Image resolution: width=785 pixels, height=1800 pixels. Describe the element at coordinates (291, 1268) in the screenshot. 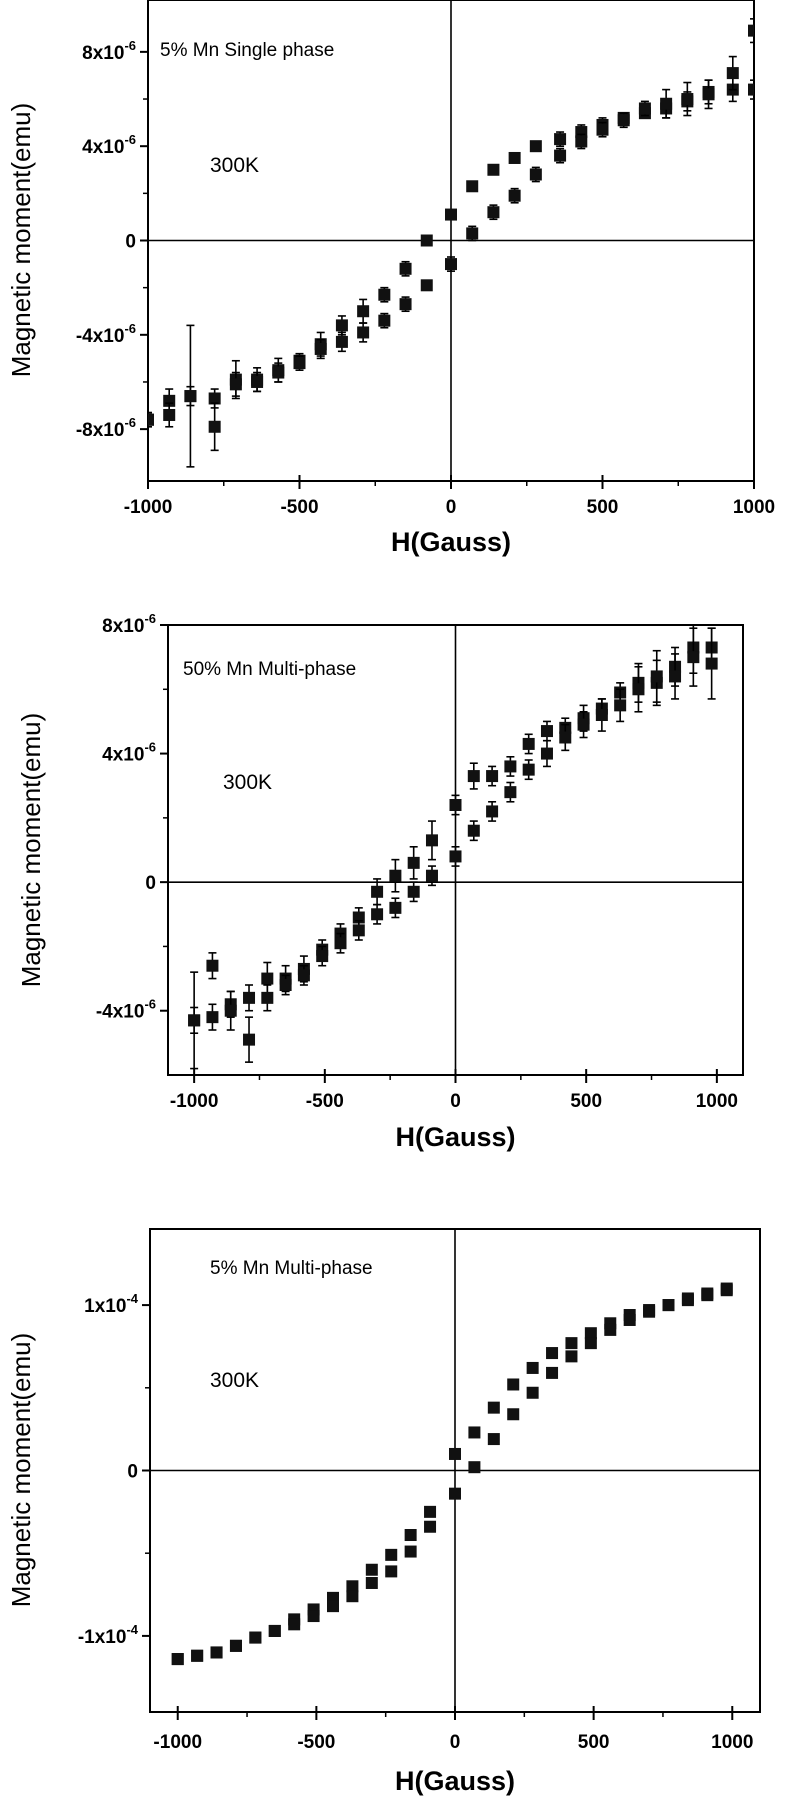

I see `sample-annotation: 5% Mn Multi-phase` at that location.